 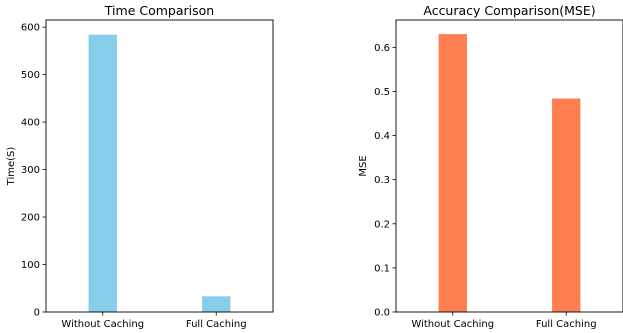 I want to click on y-tick-label: 0.0, so click(x=382, y=313).